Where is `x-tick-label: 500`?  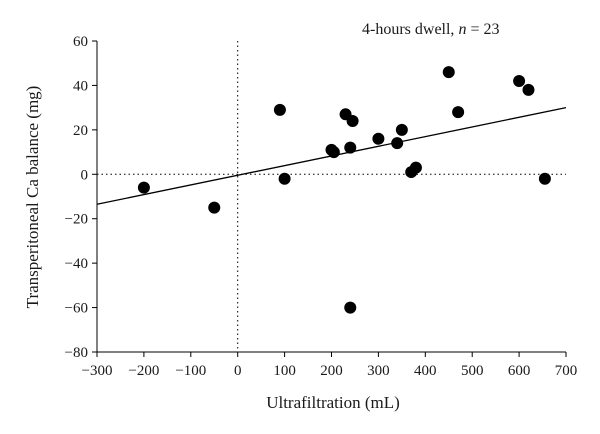 x-tick-label: 500 is located at coordinates (472, 371).